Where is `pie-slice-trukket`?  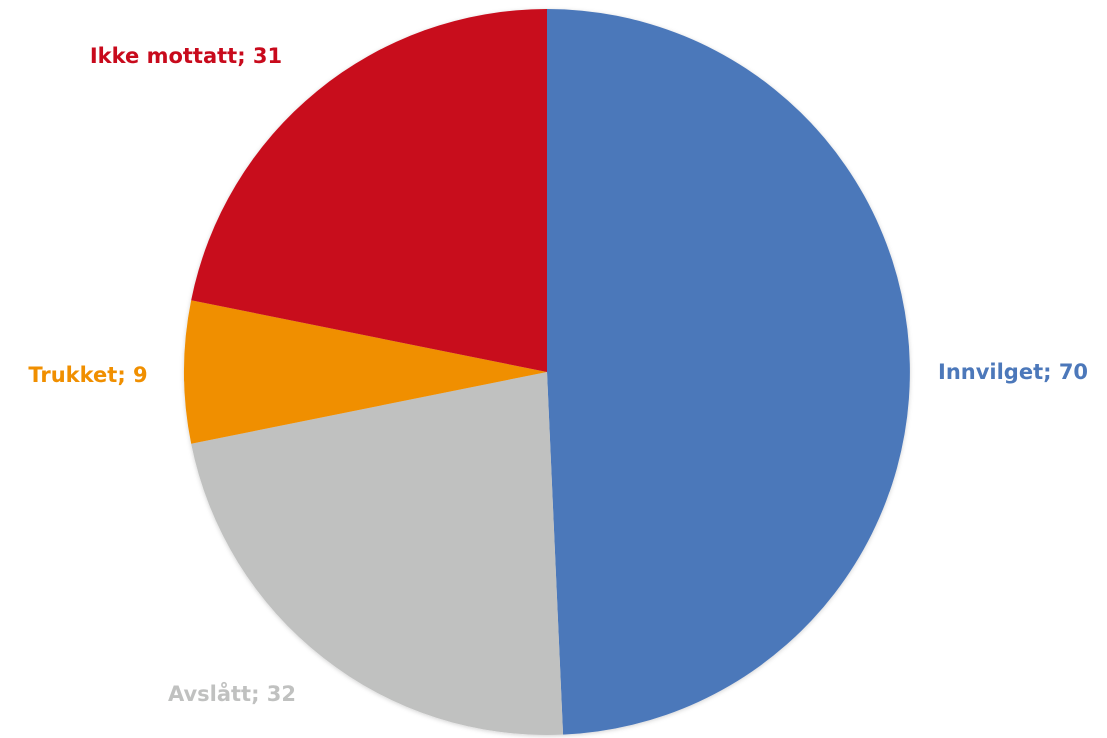
pie-slice-trukket is located at coordinates (365, 372).